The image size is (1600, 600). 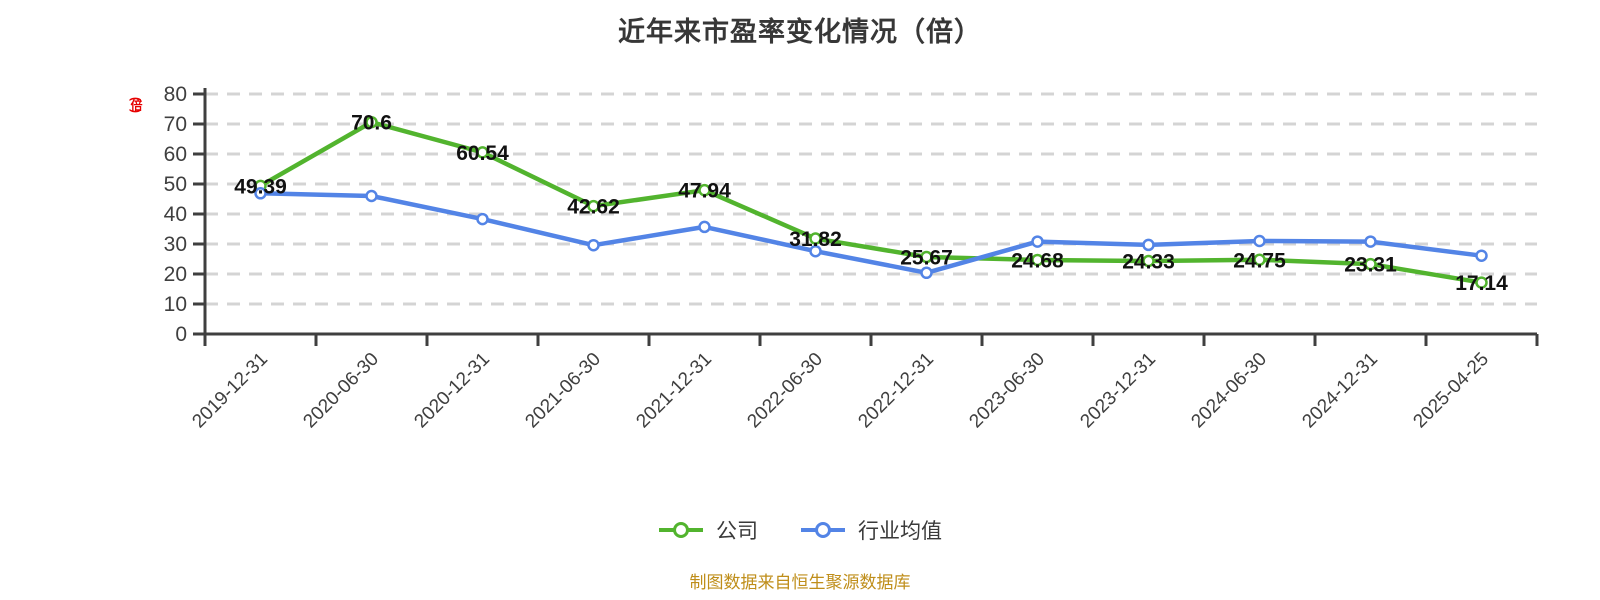 What do you see at coordinates (175, 184) in the screenshot?
I see `y-tick-label: 50` at bounding box center [175, 184].